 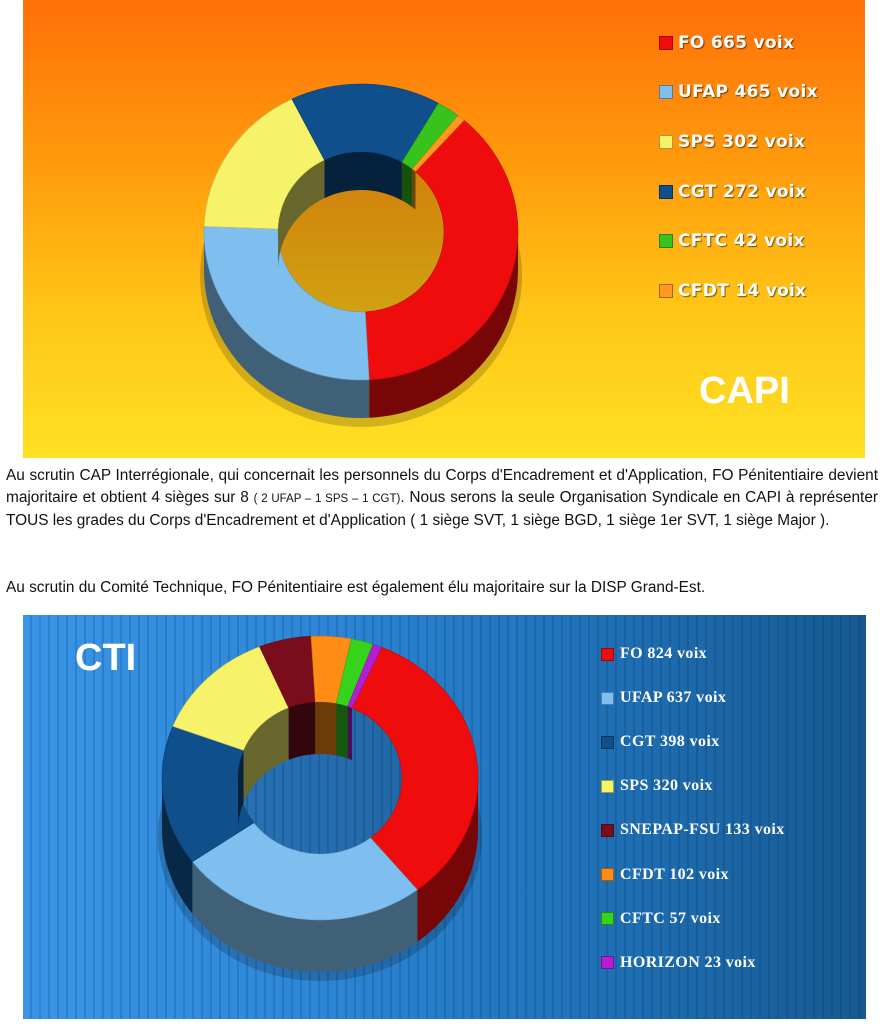 I want to click on cti-side-cgt, so click(x=177, y=846).